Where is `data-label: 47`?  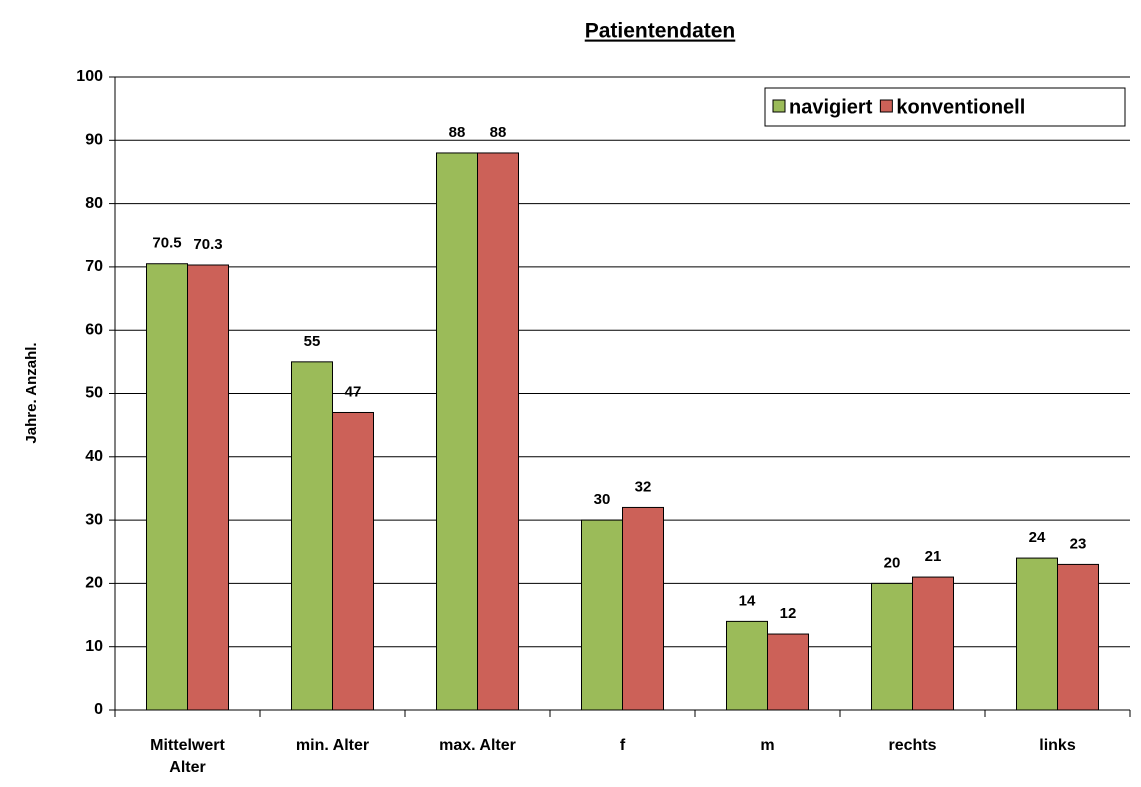 data-label: 47 is located at coordinates (353, 391).